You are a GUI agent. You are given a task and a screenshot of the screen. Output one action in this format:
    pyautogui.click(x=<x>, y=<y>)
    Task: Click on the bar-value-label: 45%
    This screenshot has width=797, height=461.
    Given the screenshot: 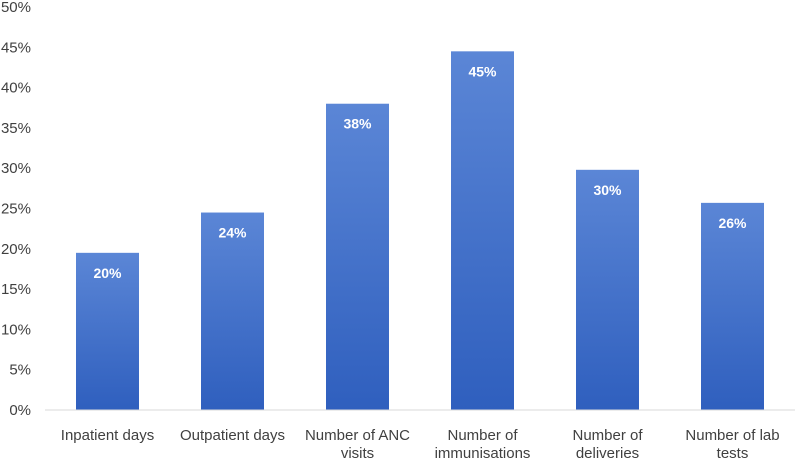 What is the action you would take?
    pyautogui.click(x=482, y=71)
    